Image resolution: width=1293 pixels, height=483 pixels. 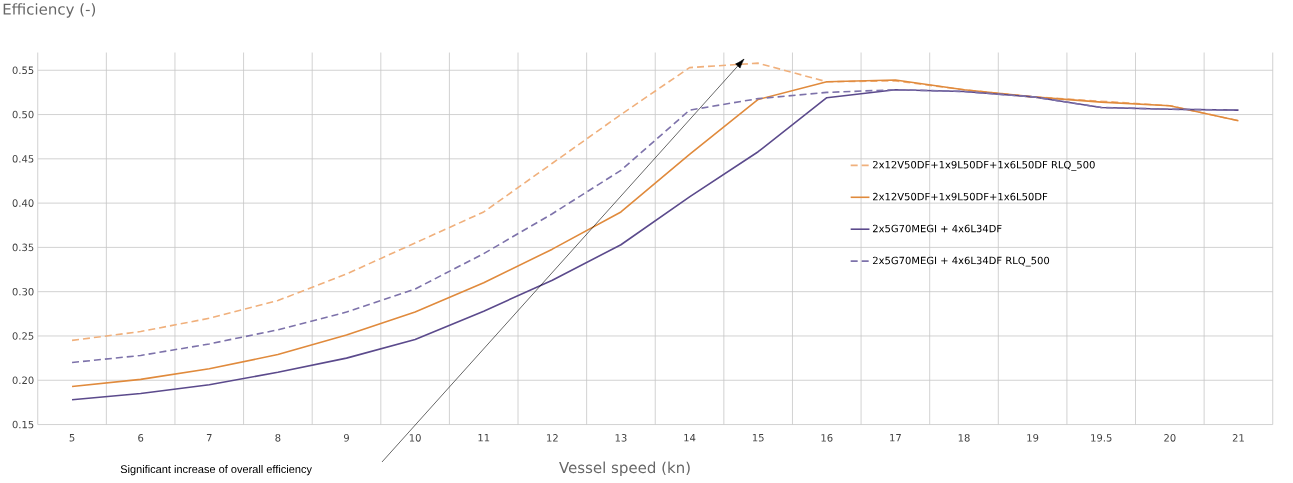 I want to click on x-tick-label: 5, so click(x=72, y=438).